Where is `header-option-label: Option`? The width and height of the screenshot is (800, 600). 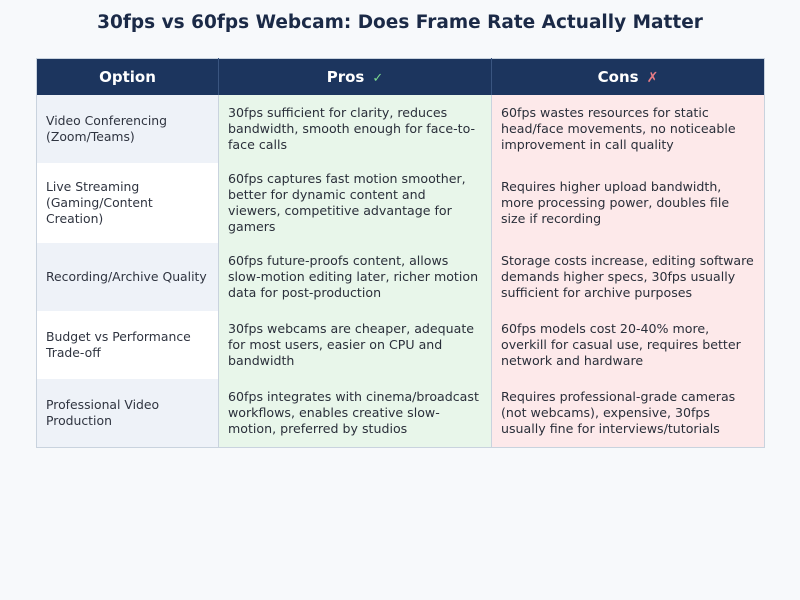
header-option-label: Option is located at coordinates (127, 77).